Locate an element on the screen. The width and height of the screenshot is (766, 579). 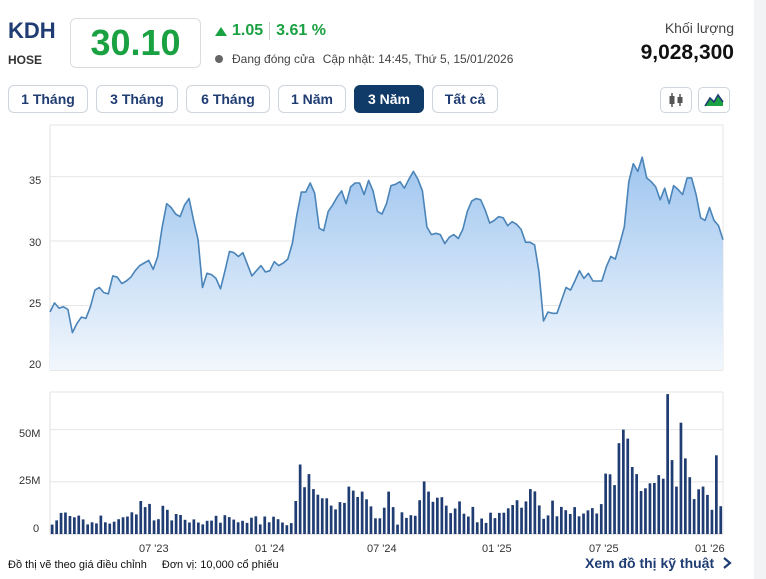
x-tick-07-23: 07 '23 is located at coordinates (154, 549).